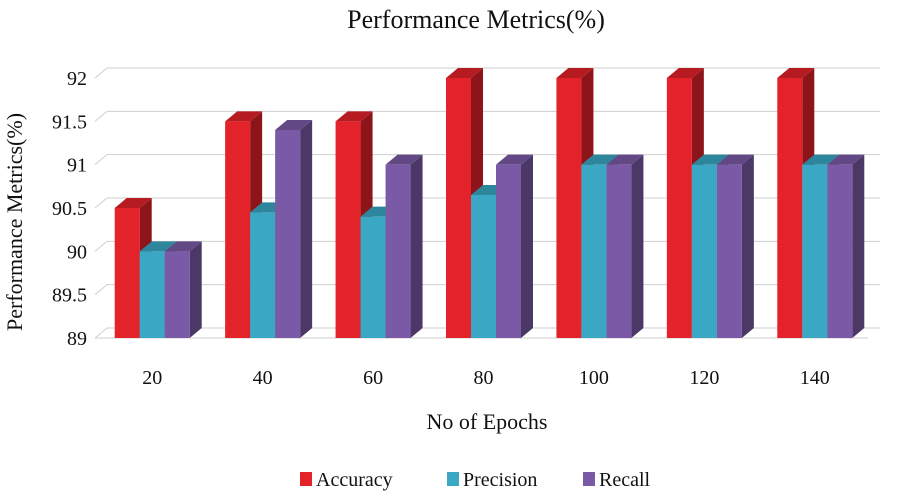  Describe the element at coordinates (625, 480) in the screenshot. I see `legend-label-recall: Recall` at that location.